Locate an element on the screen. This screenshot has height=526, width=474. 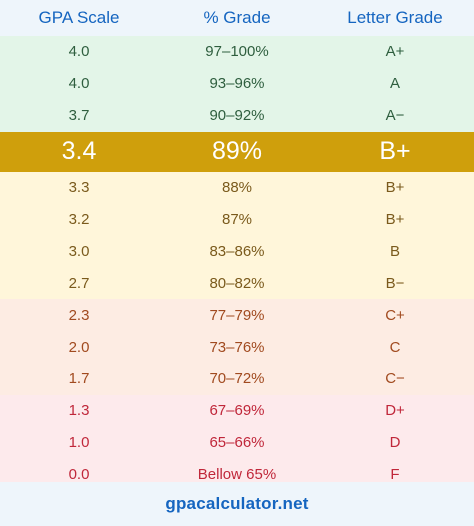
percent-cell: Bellow 65% is located at coordinates (237, 475).